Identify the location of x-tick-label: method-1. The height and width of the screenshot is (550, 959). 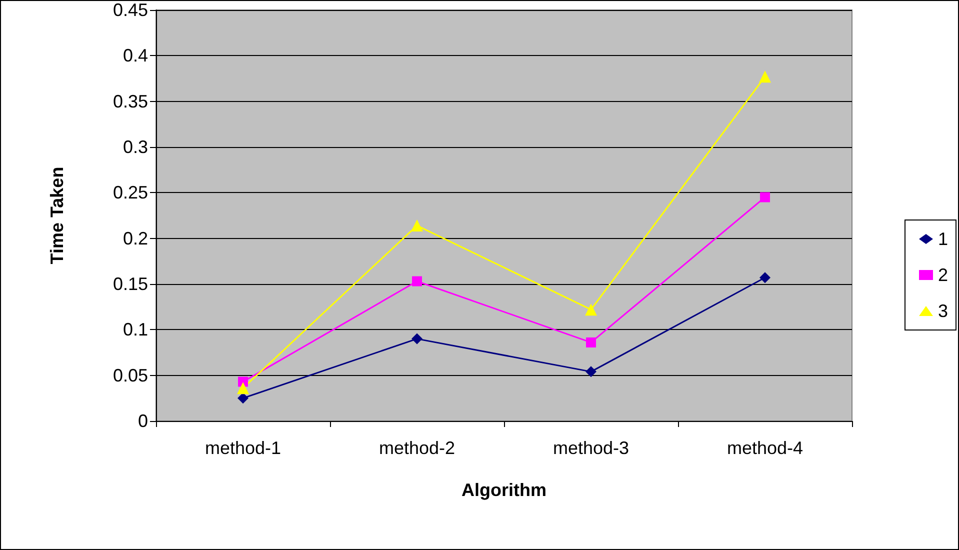
(243, 448).